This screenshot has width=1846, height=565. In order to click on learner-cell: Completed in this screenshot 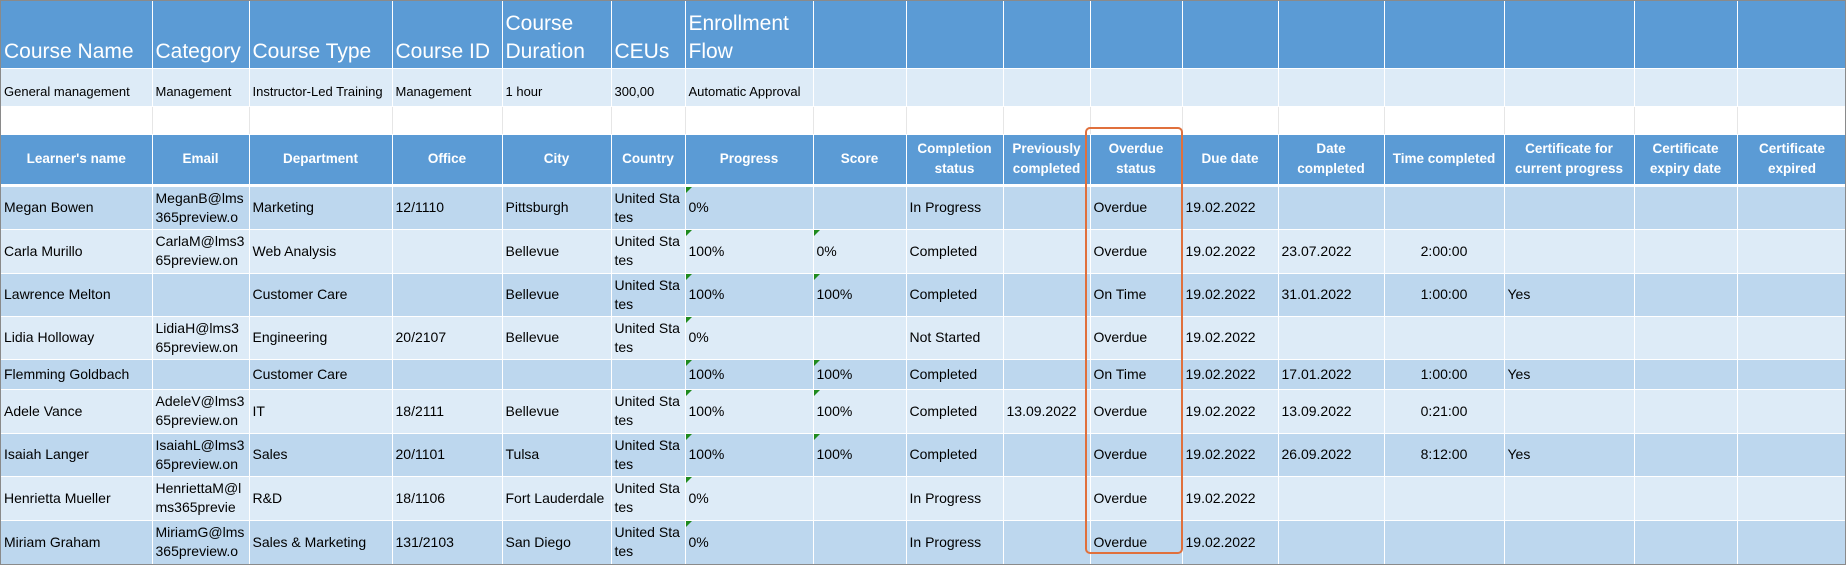, I will do `click(955, 411)`.